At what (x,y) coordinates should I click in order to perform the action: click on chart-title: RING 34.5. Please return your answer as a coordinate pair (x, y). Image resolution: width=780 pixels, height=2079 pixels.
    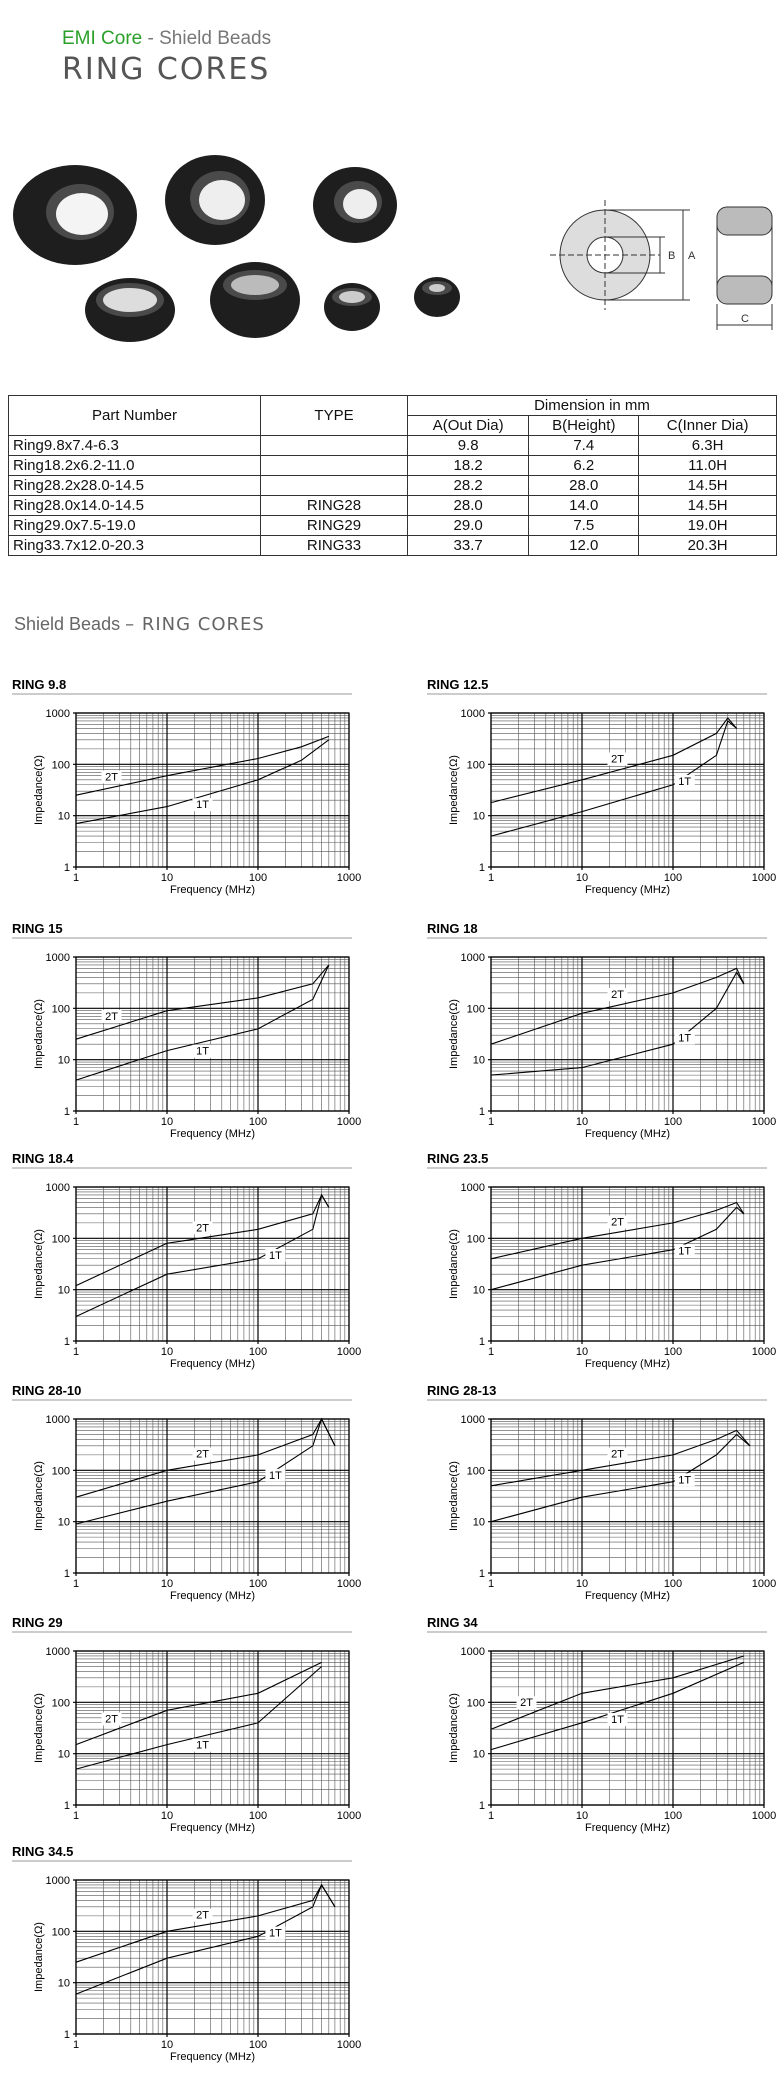
    Looking at the image, I should click on (42, 1851).